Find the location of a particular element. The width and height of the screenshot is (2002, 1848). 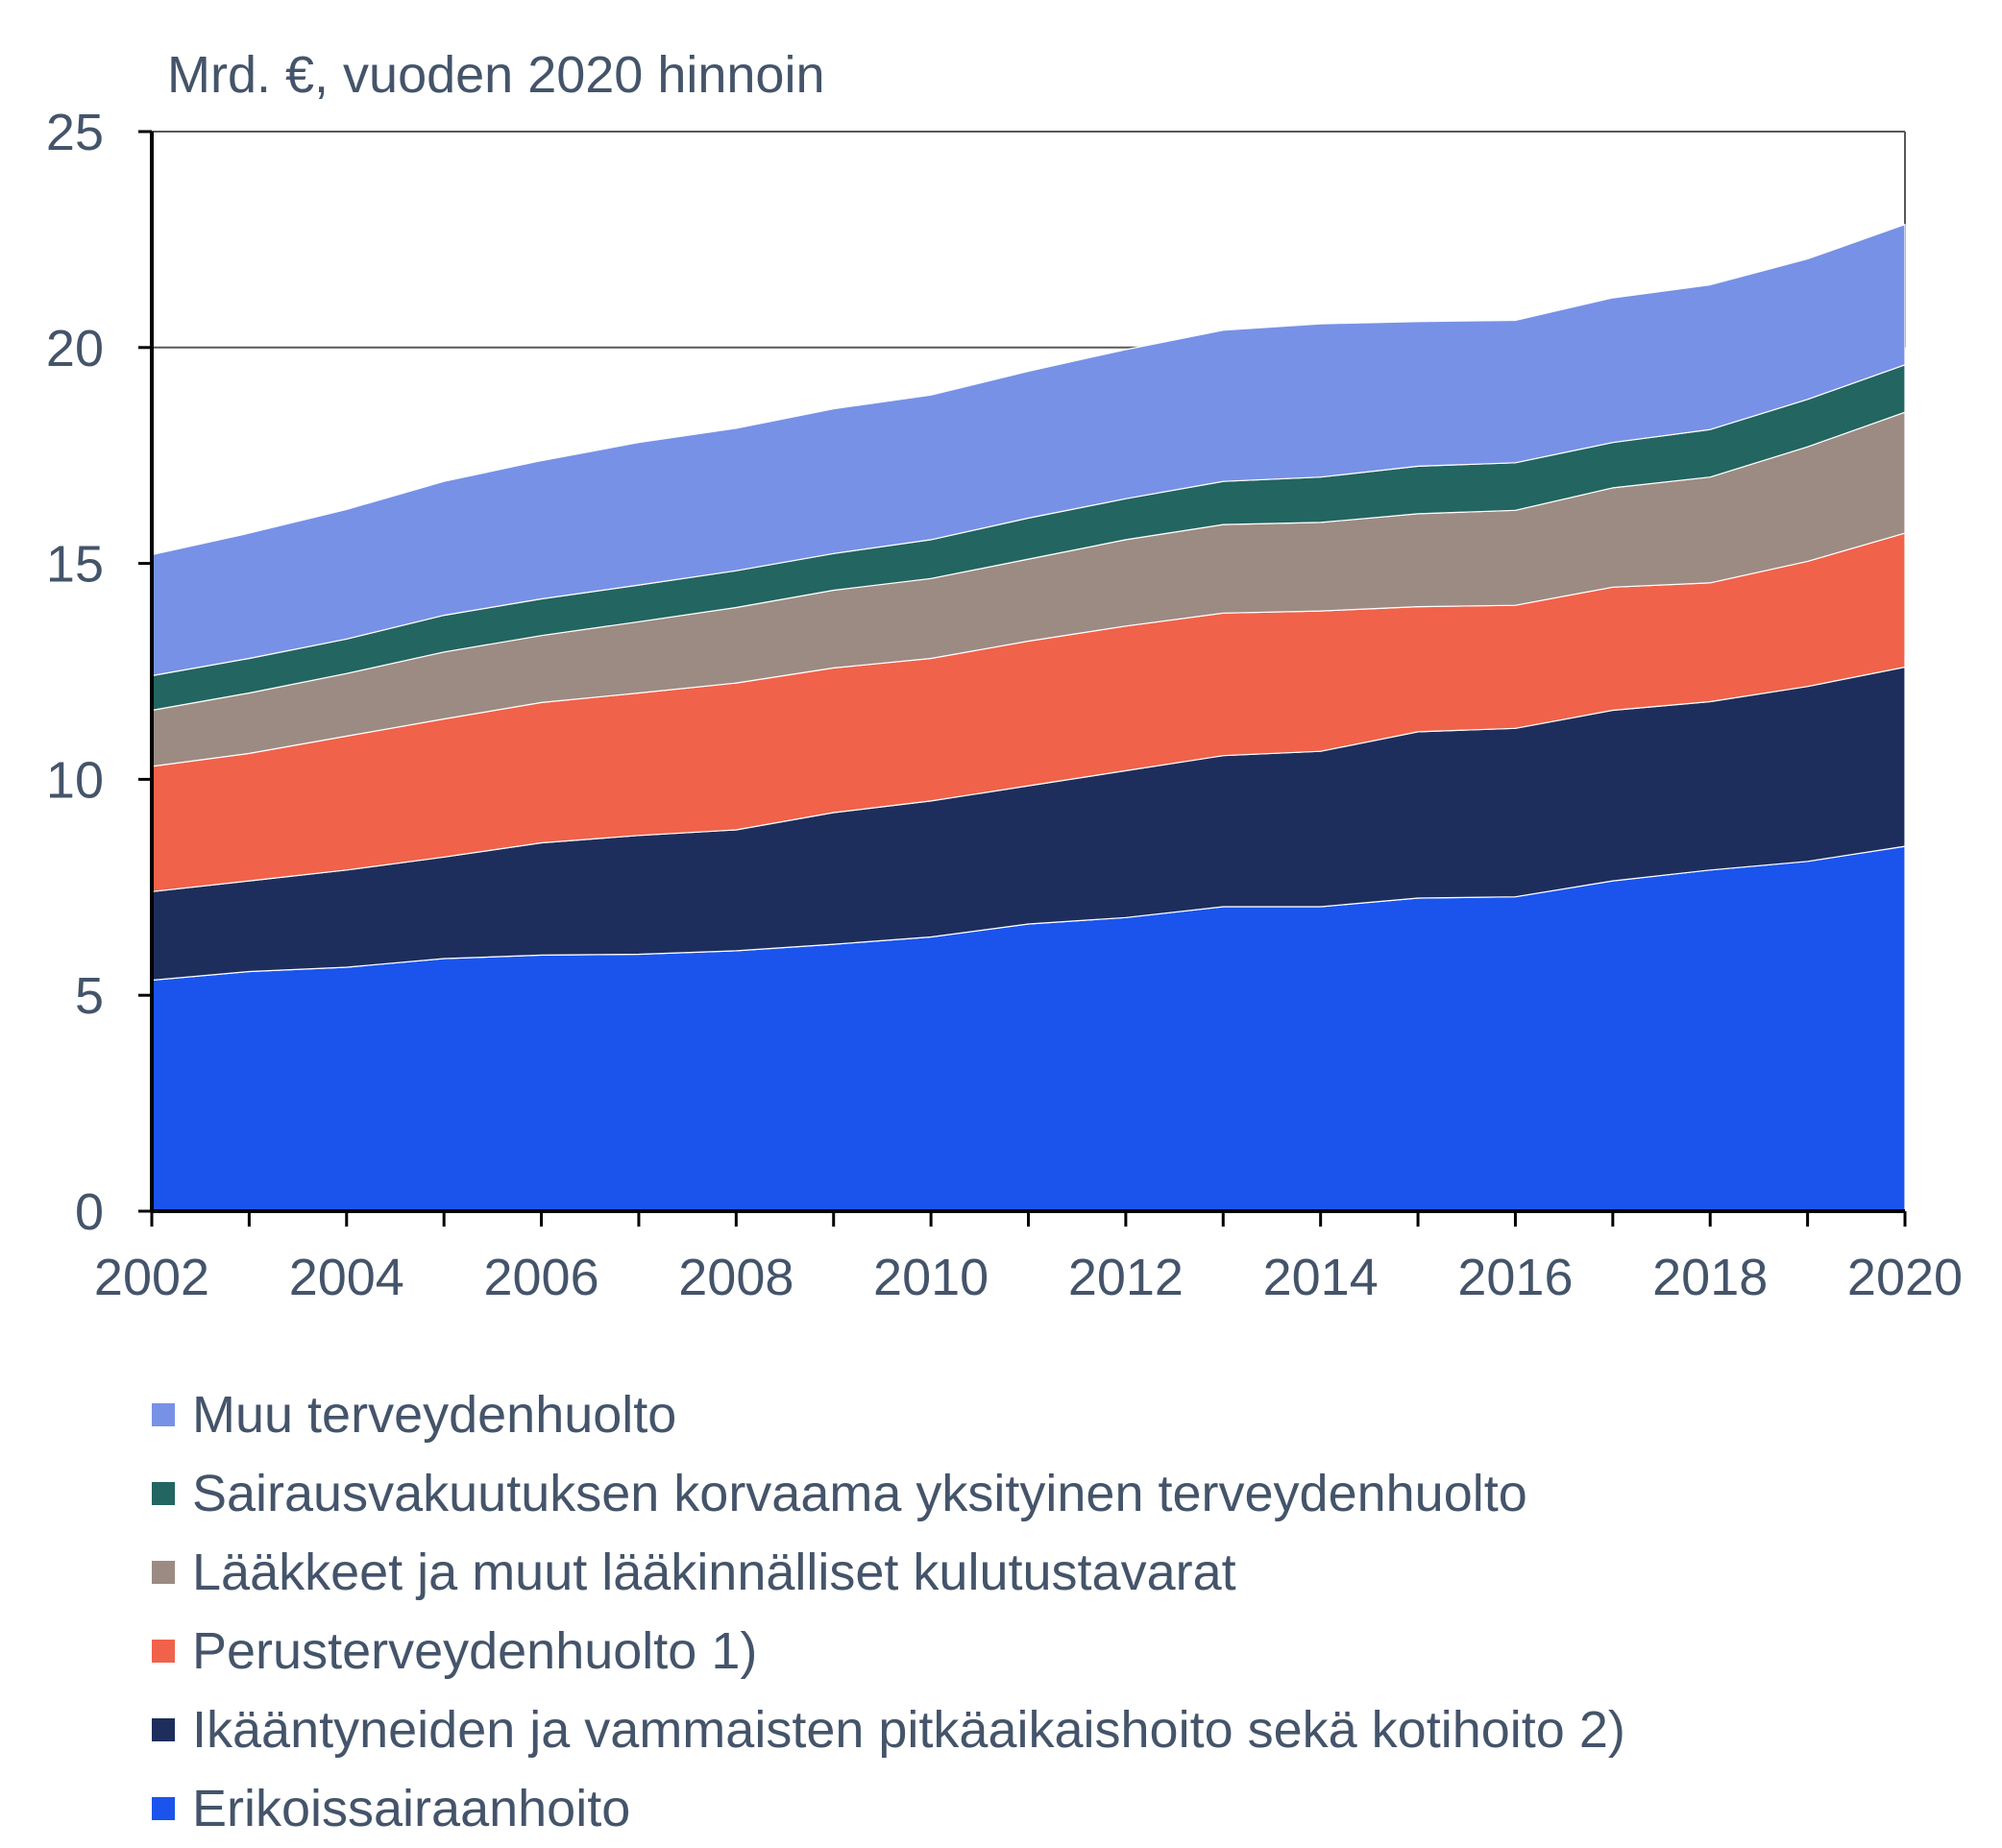

legend-label: Muu terveydenhuolto is located at coordinates (434, 1415).